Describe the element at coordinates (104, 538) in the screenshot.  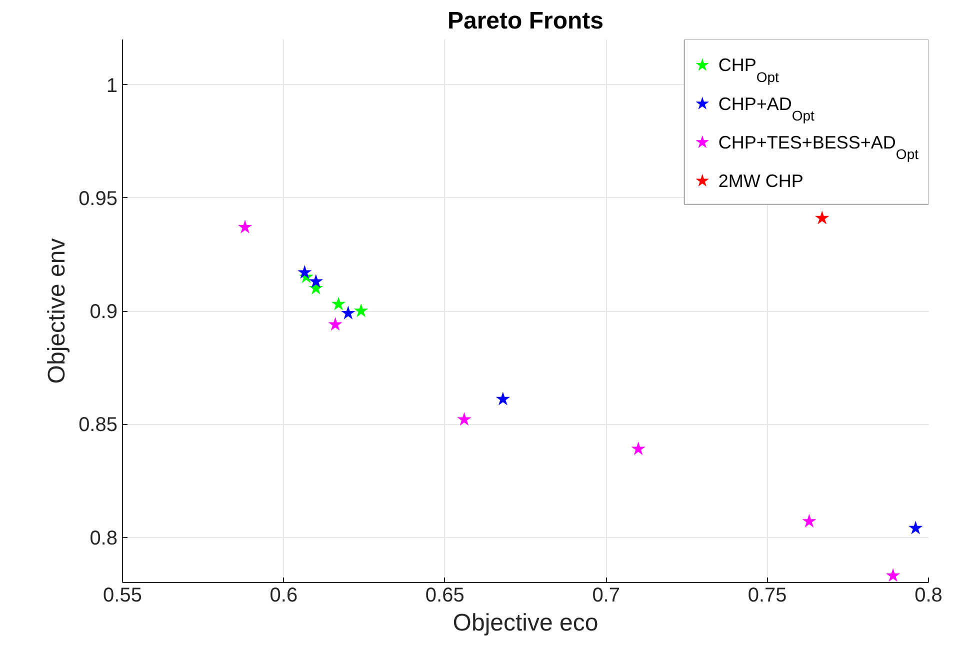
I see `y-tick-label: 0.8` at that location.